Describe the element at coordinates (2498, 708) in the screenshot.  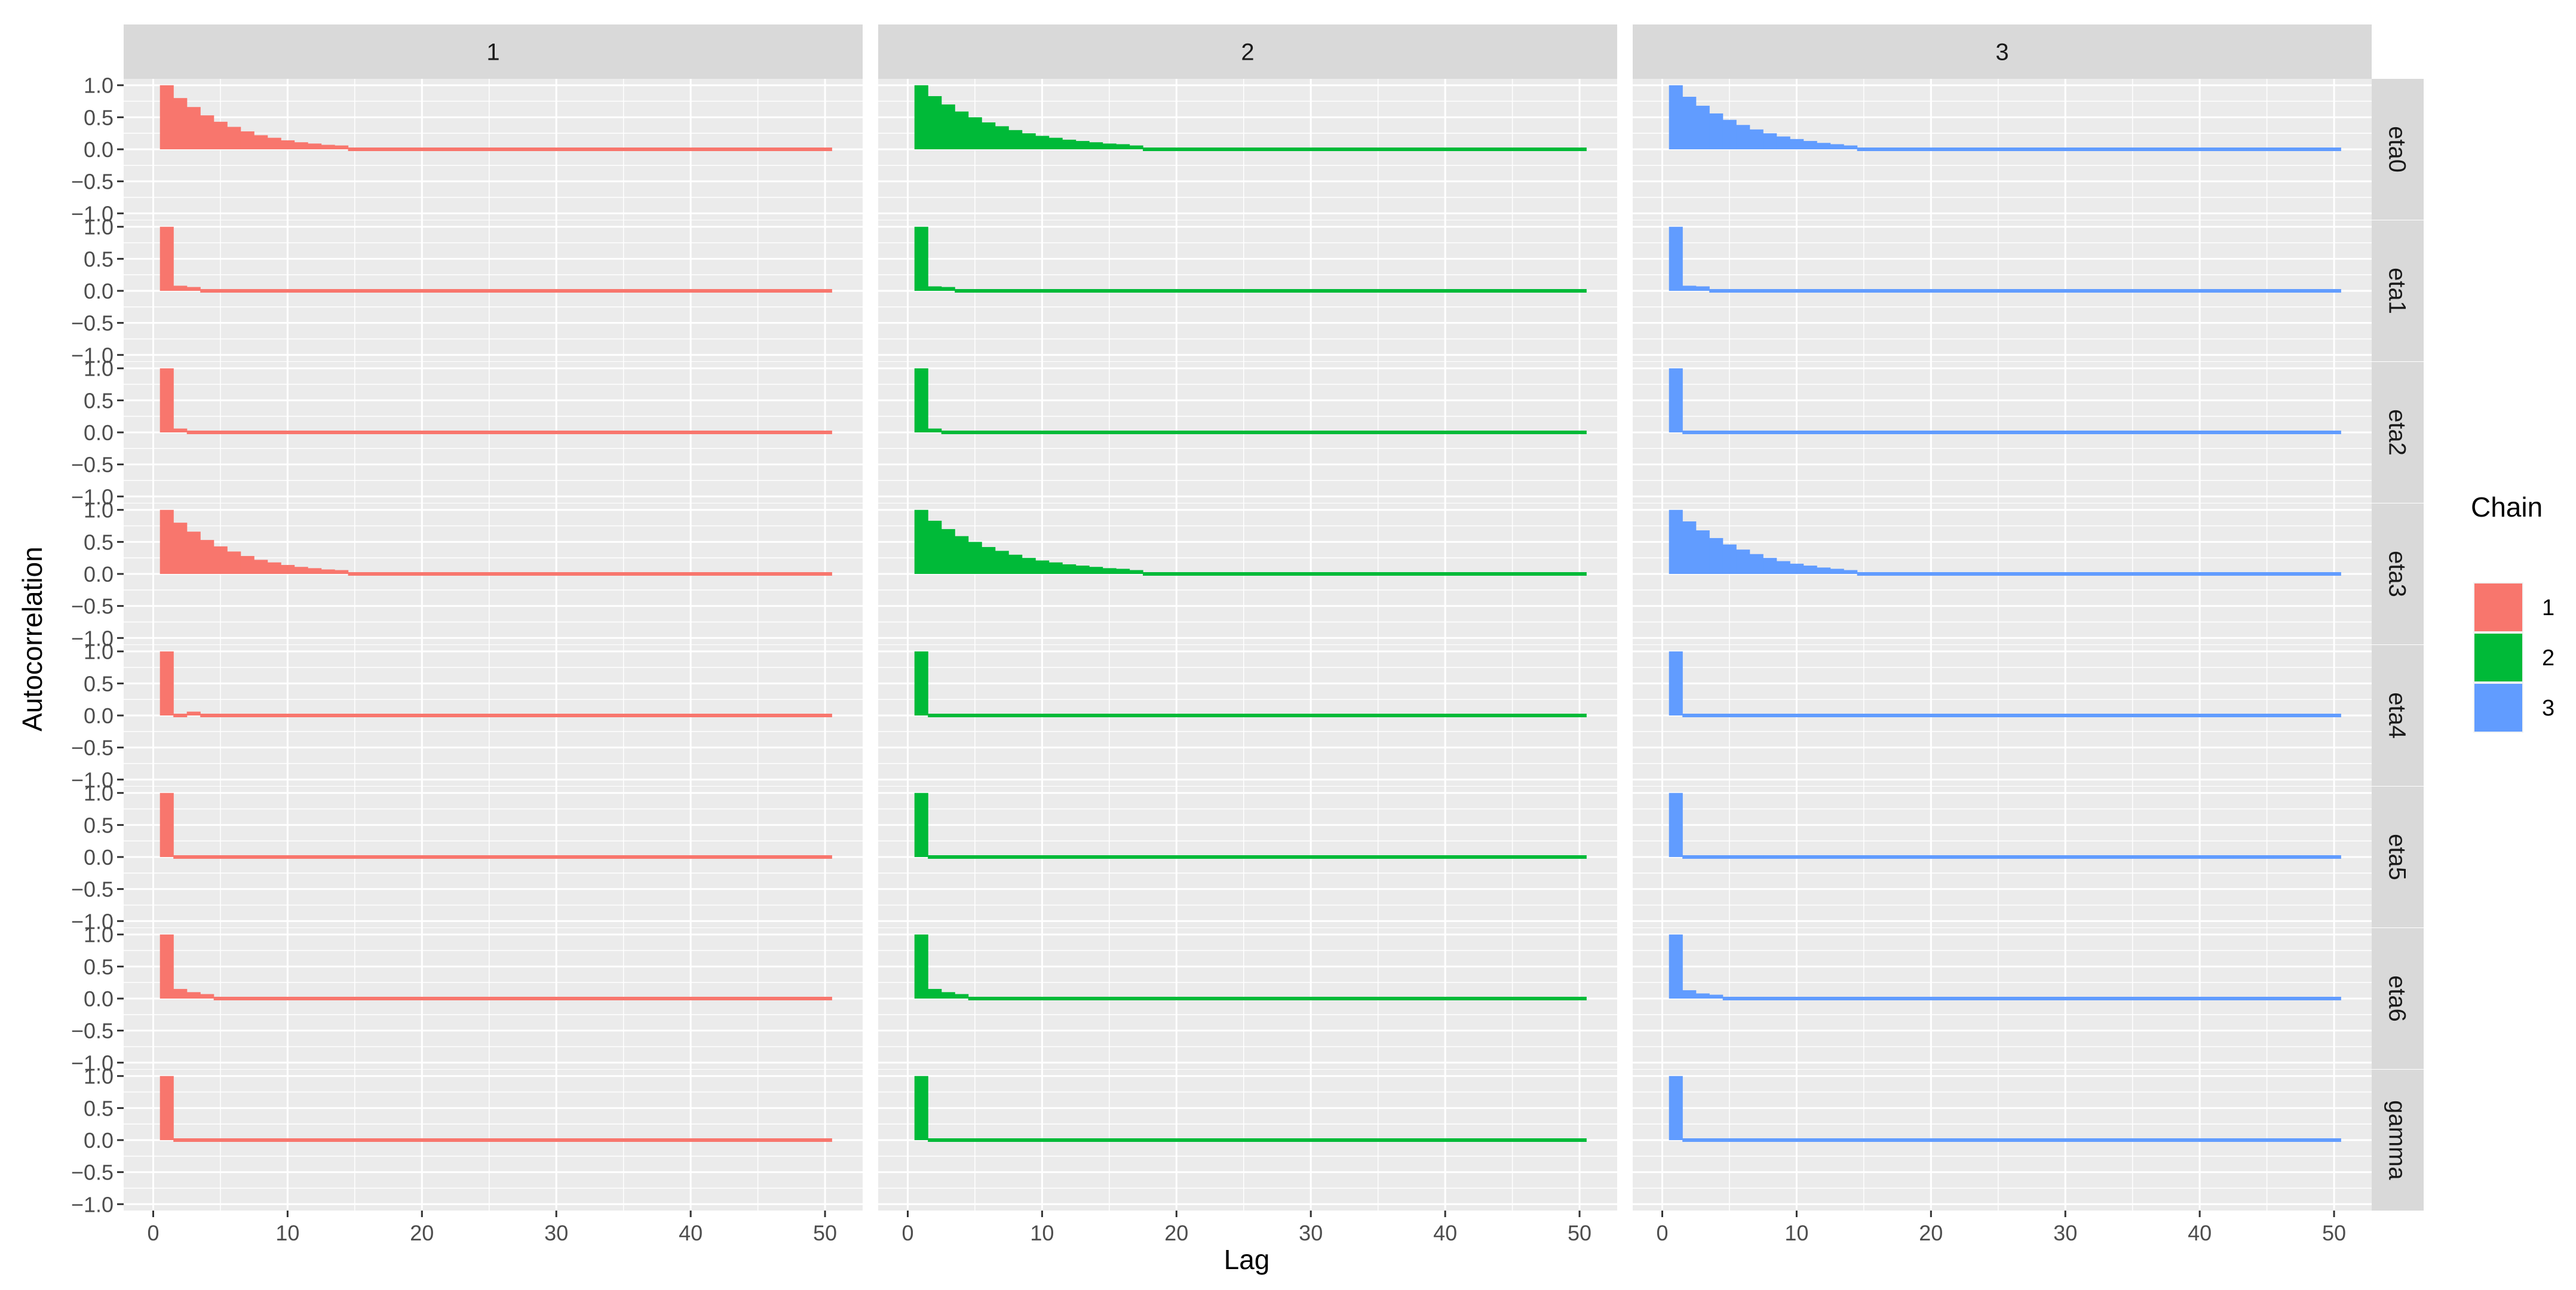
I see `legend-key` at that location.